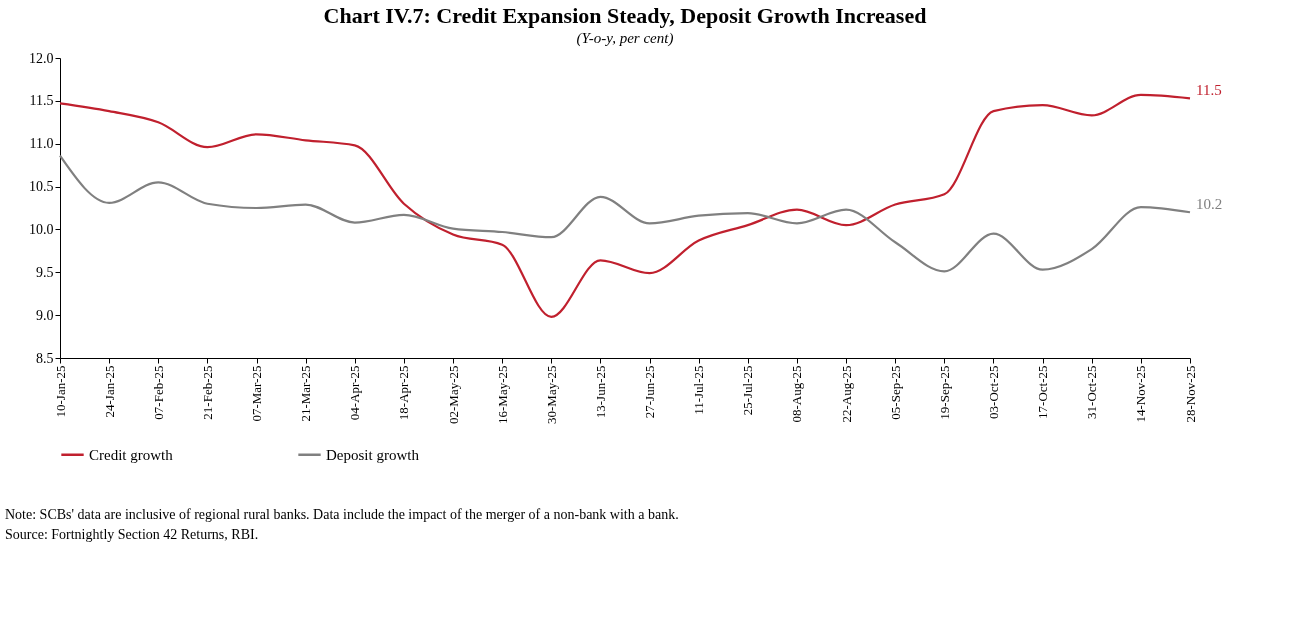 The width and height of the screenshot is (1291, 629). What do you see at coordinates (1141, 394) in the screenshot?
I see `x-tick-label: 14-Nov-25` at bounding box center [1141, 394].